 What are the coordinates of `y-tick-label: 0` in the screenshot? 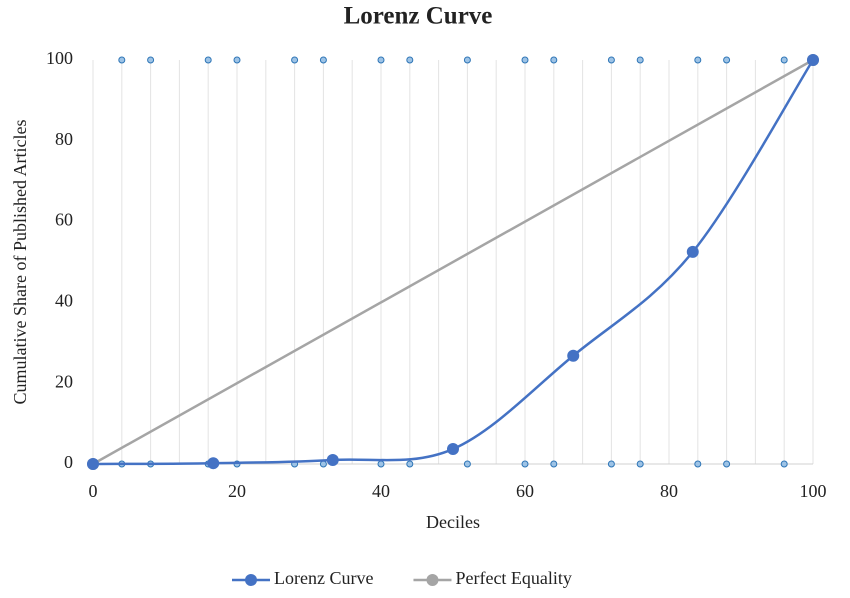 It's located at (68, 462).